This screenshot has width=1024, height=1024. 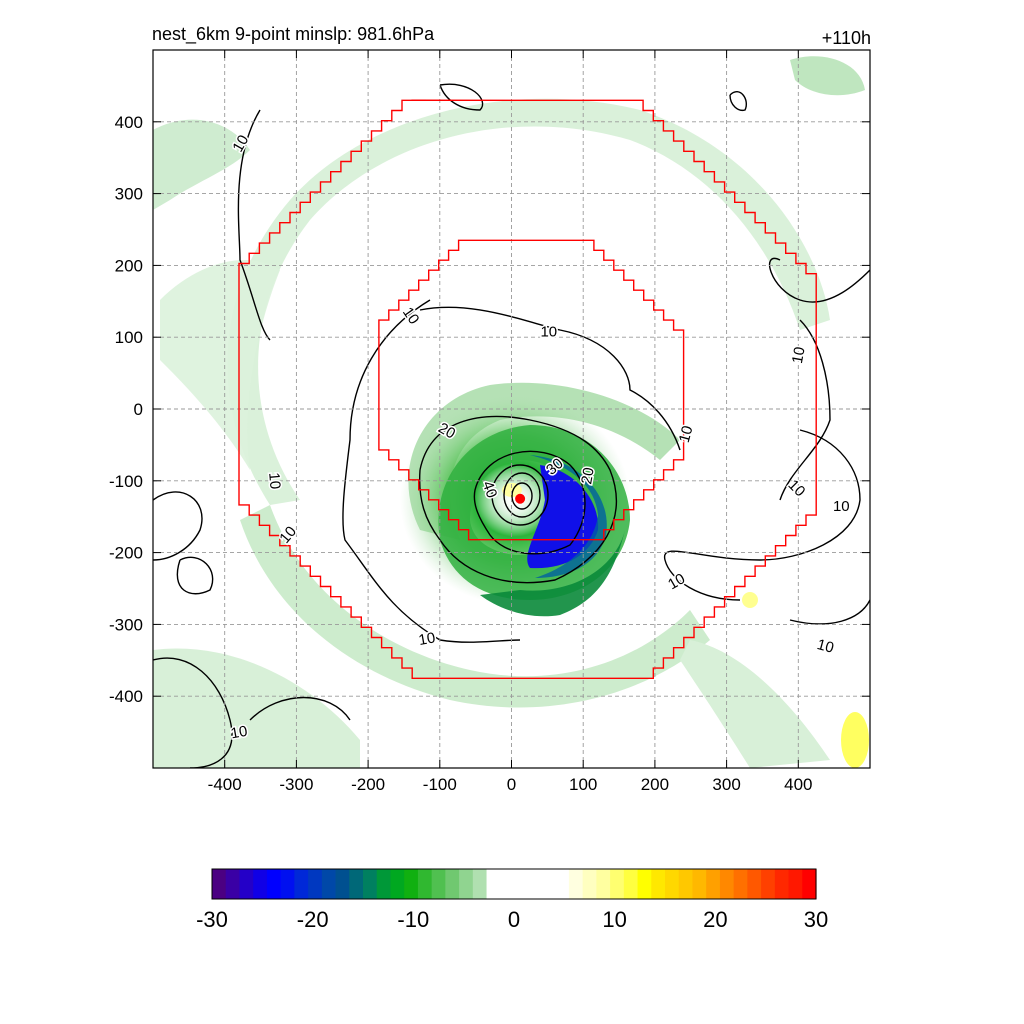 What do you see at coordinates (798, 784) in the screenshot?
I see `x-tick-label: 400` at bounding box center [798, 784].